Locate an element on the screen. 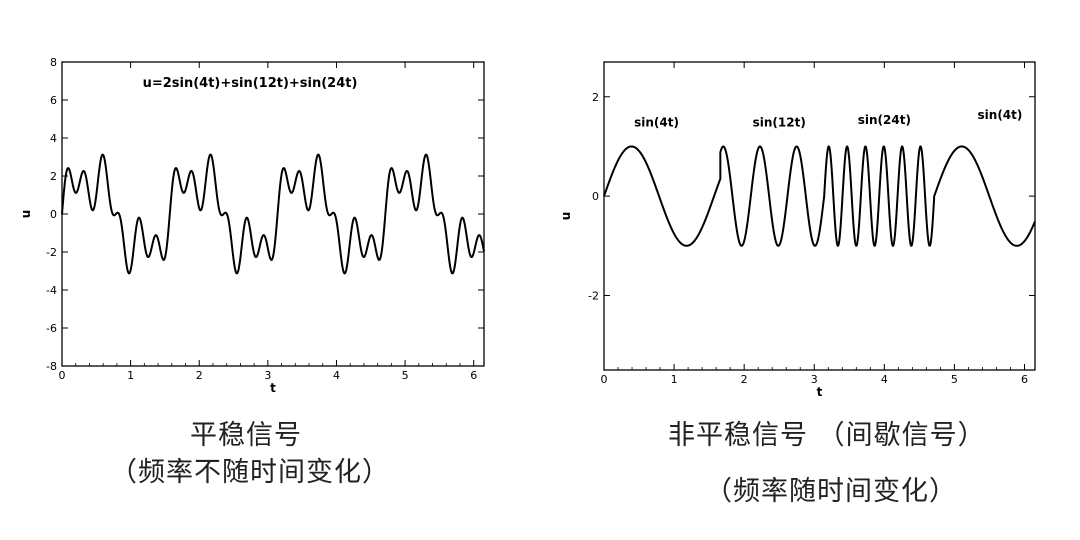 The height and width of the screenshot is (540, 1080). right-caption-title: 非平稳信号 （间歇信号） is located at coordinates (827, 435).